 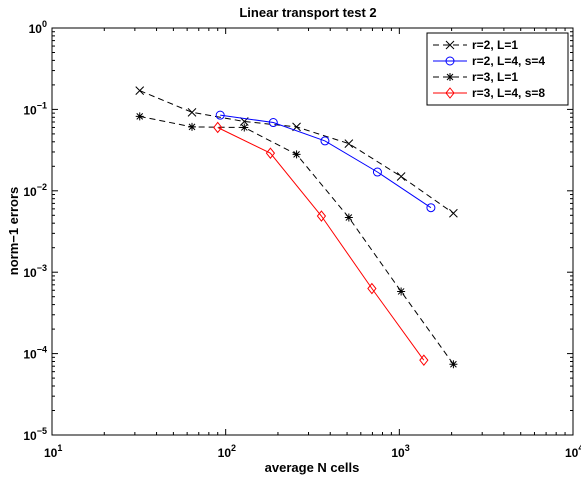 What do you see at coordinates (227, 451) in the screenshot?
I see `x-tick-label: 10²` at bounding box center [227, 451].